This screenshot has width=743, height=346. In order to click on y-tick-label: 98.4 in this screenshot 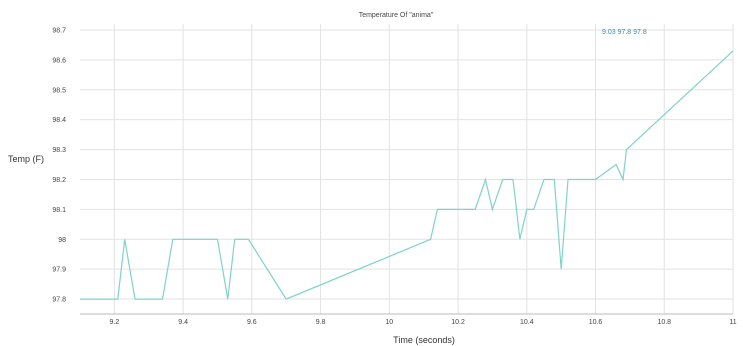, I will do `click(59, 120)`.